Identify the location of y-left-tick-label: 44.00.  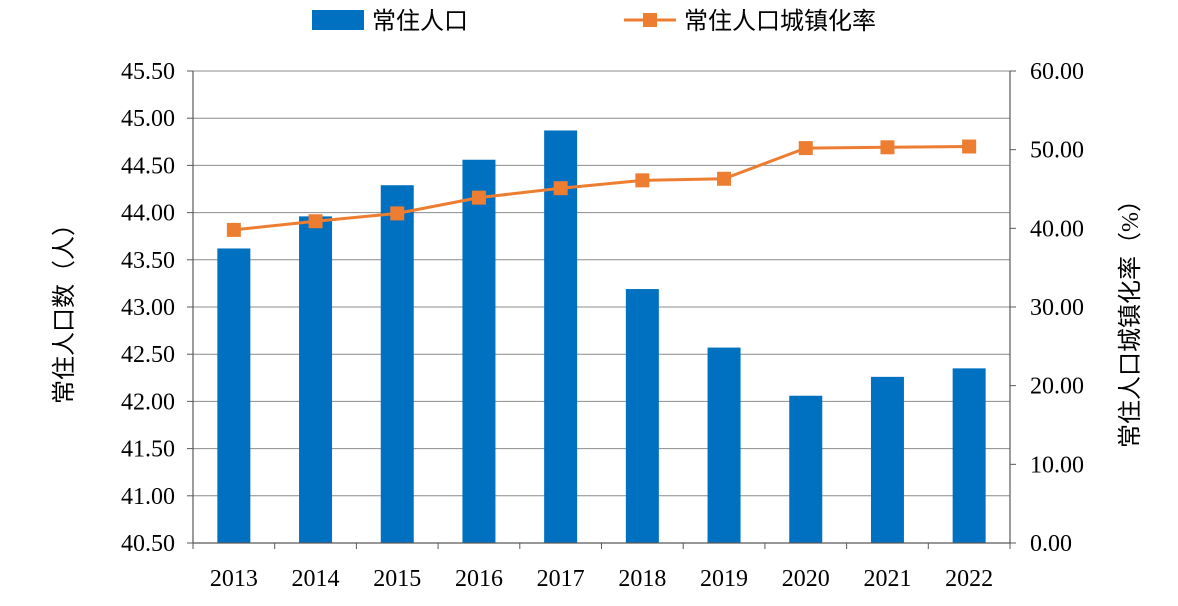
(148, 214).